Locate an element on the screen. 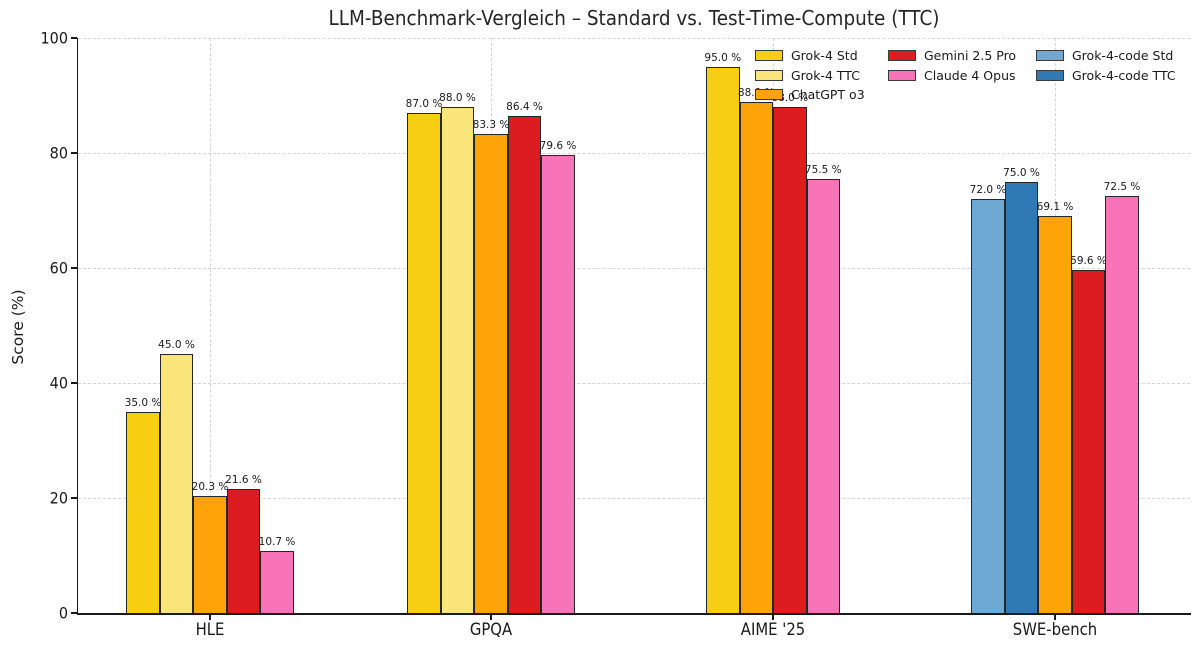  bar-value-label-claude-4-opus-gpqa: 79.6 % is located at coordinates (558, 146).